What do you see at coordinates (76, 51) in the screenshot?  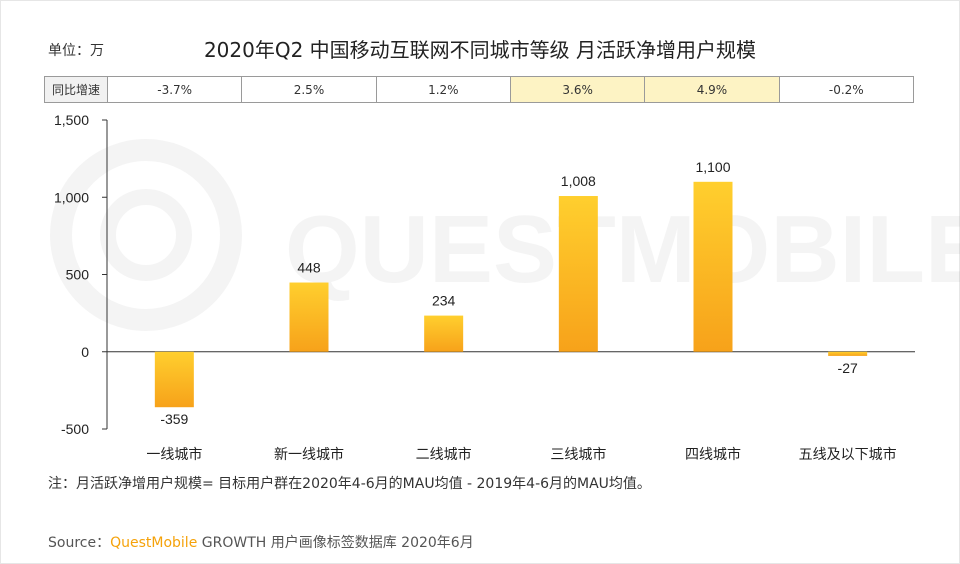 I see `unit-label: 单位：万` at bounding box center [76, 51].